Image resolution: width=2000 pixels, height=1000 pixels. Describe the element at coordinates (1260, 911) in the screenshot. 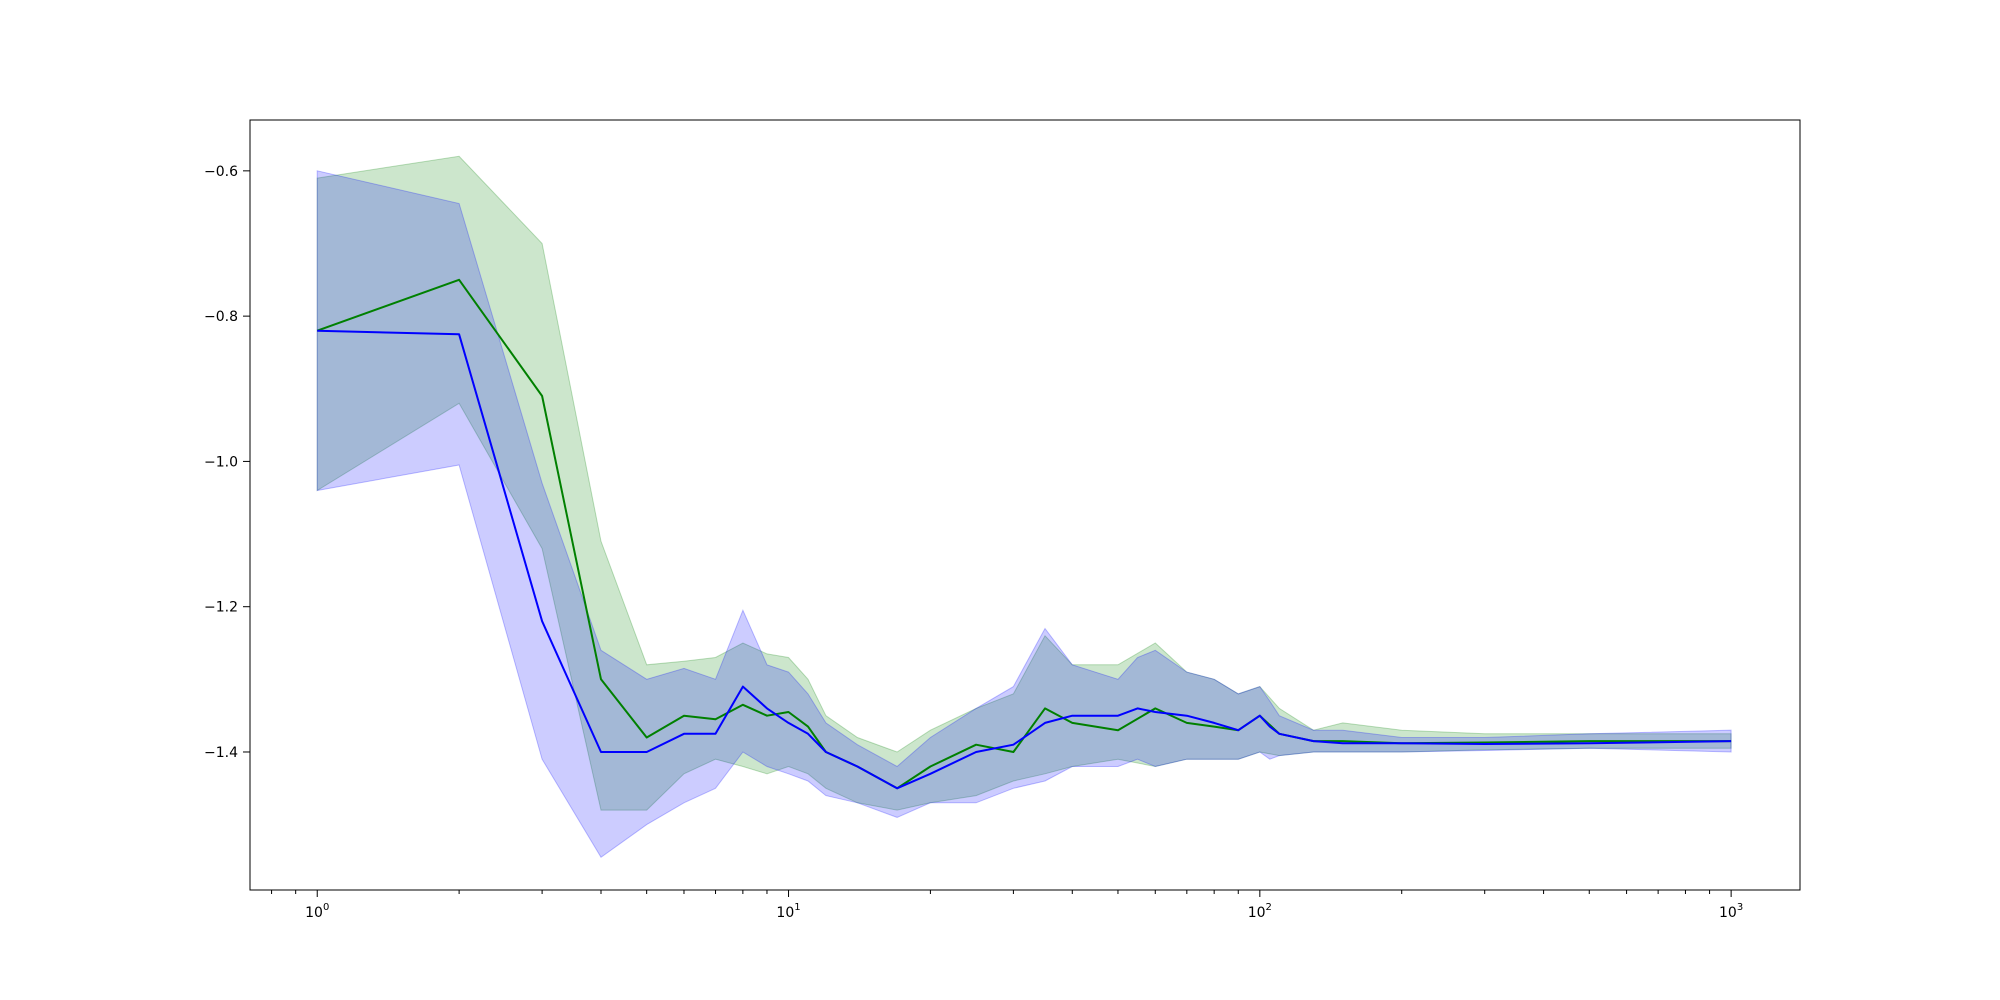

I see `x-tick-label: 10²` at that location.